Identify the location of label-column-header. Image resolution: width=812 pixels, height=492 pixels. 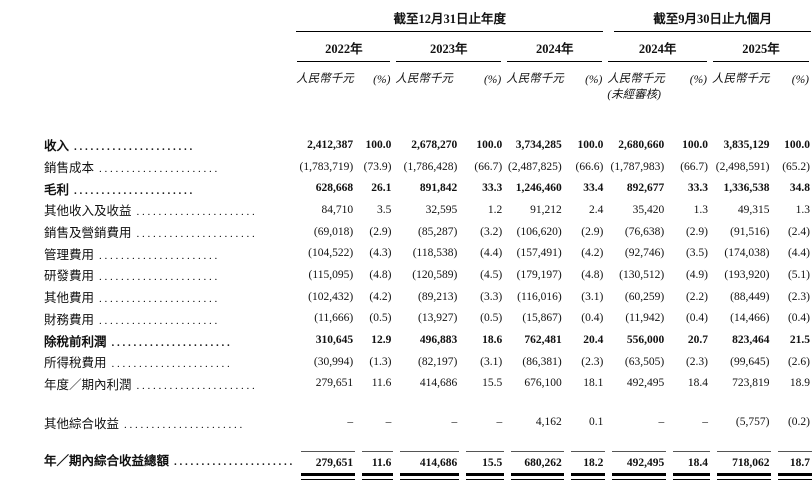
(169, 20).